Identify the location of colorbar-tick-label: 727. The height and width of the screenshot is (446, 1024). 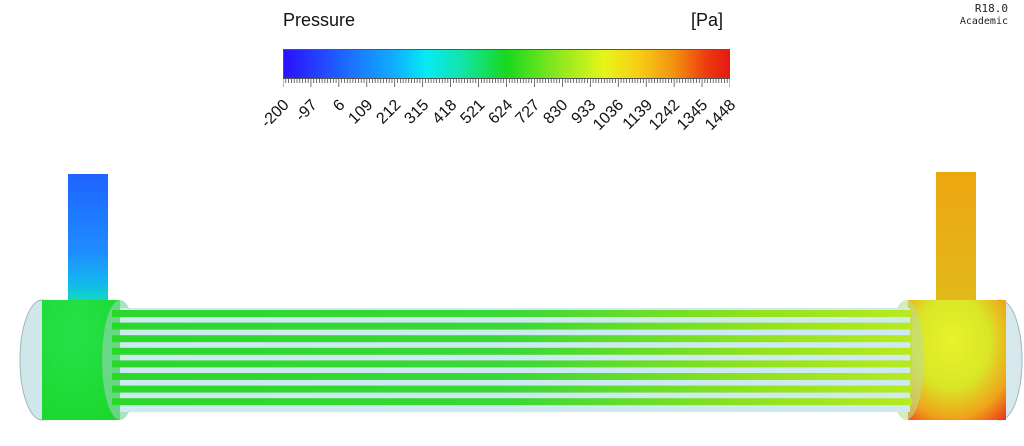
(528, 112).